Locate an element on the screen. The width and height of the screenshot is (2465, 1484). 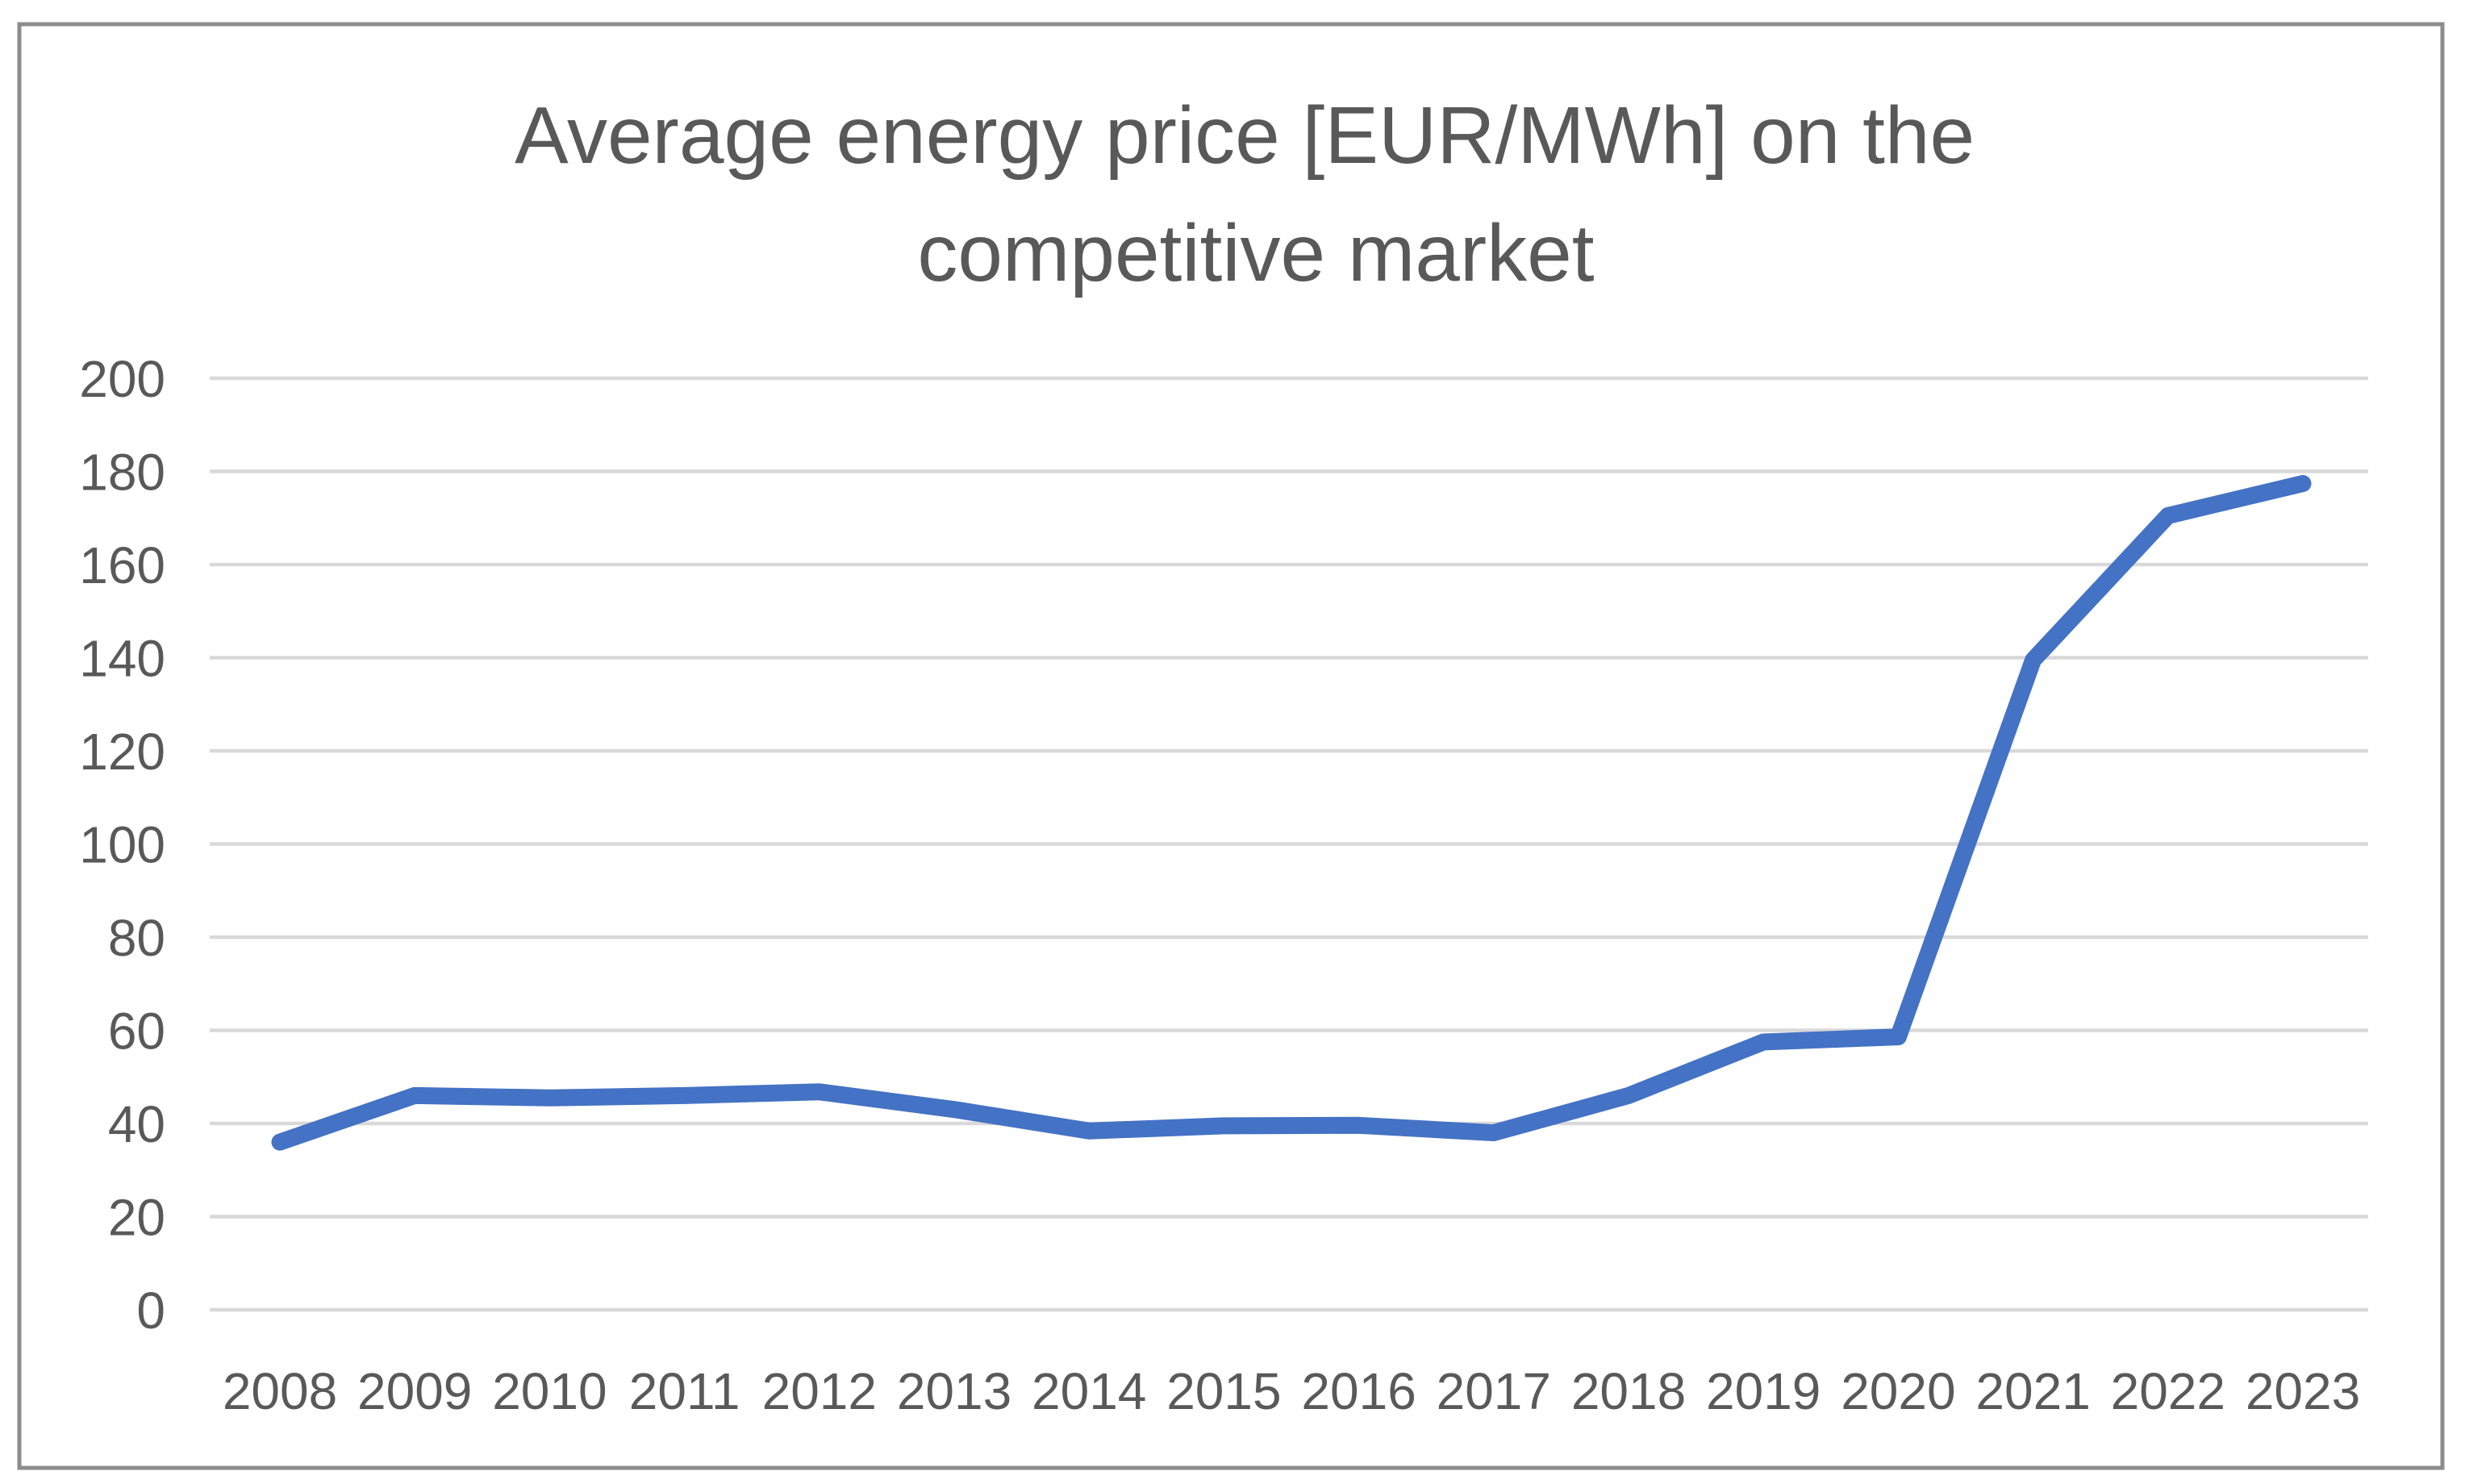
y-axis-tick-label: 120 is located at coordinates (122, 752).